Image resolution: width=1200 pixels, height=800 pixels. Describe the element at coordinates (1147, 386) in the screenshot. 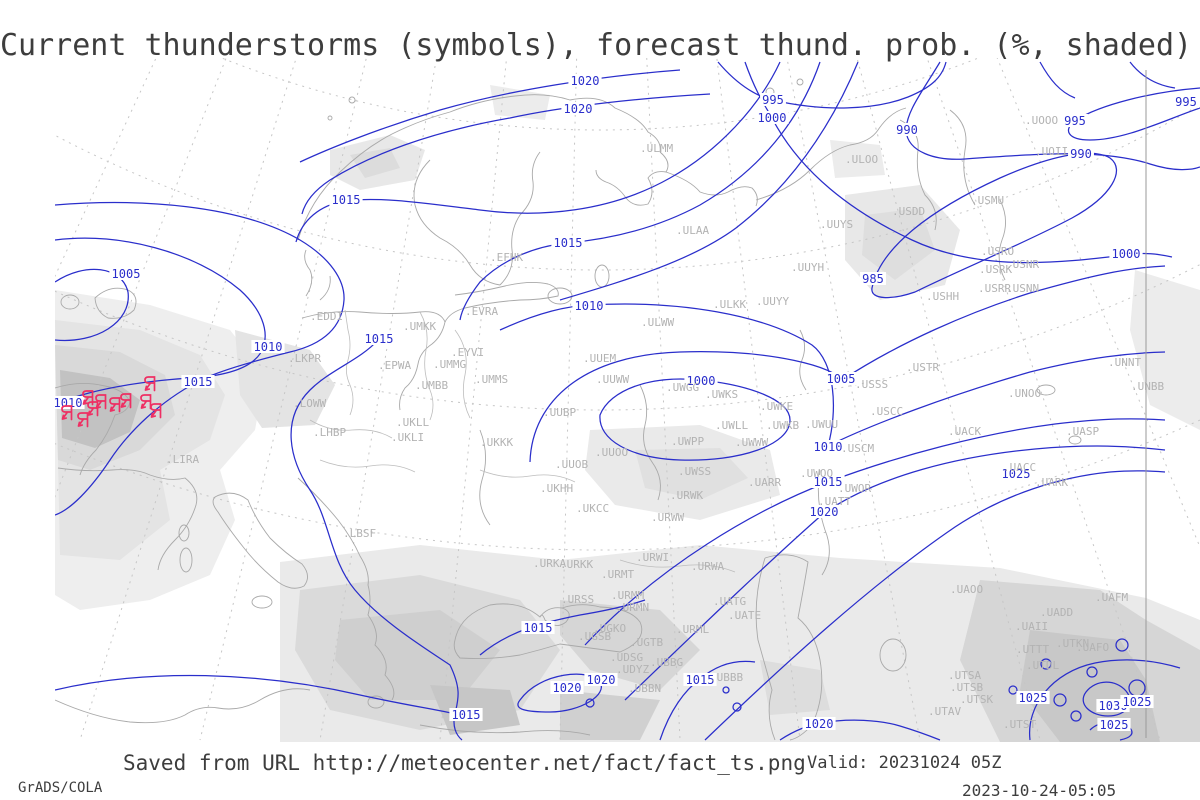

I see `station-label-UNBB: .UNBB` at that location.